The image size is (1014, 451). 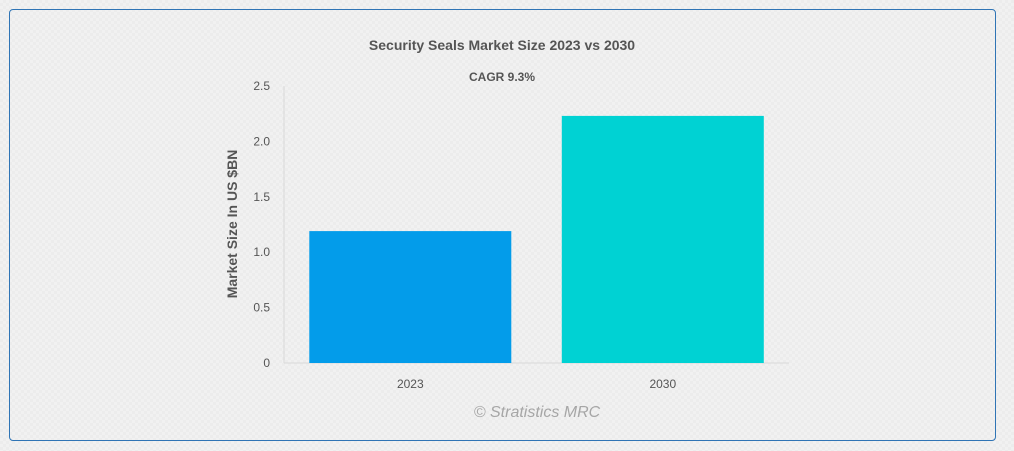 What do you see at coordinates (662, 384) in the screenshot?
I see `x-tick-label: 2030` at bounding box center [662, 384].